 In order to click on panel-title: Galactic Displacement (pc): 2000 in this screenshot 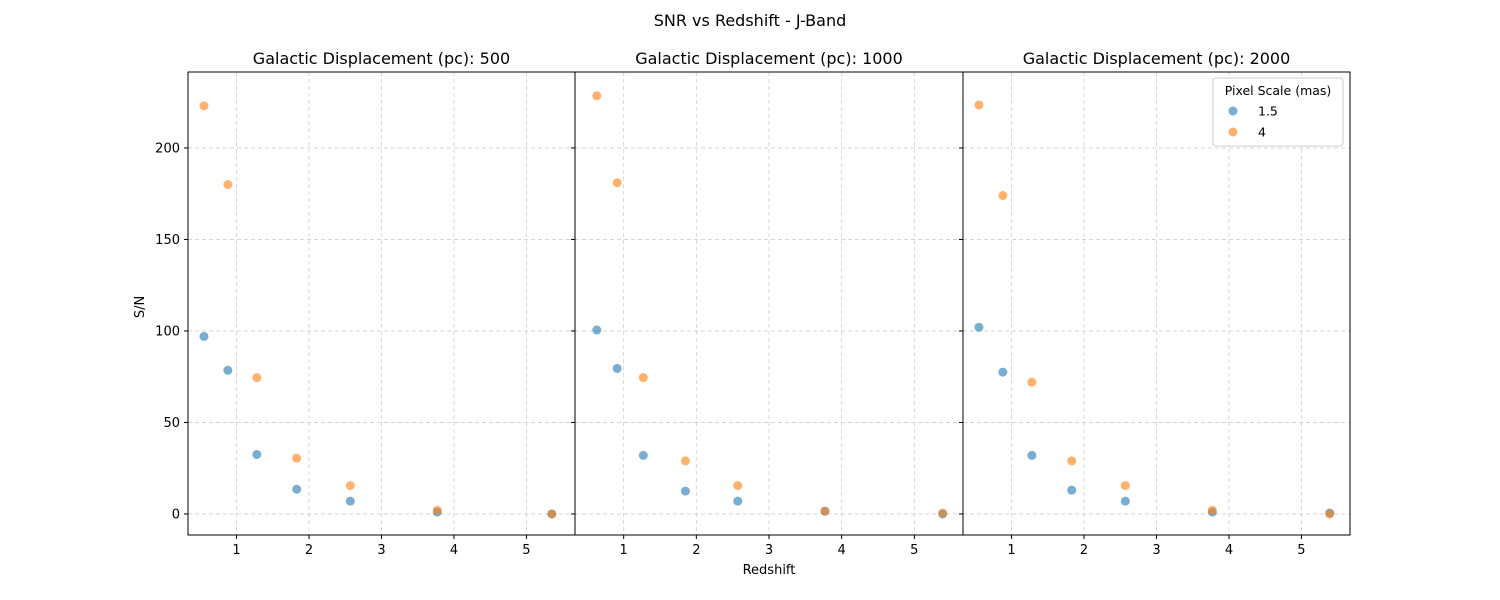, I will do `click(1157, 58)`.